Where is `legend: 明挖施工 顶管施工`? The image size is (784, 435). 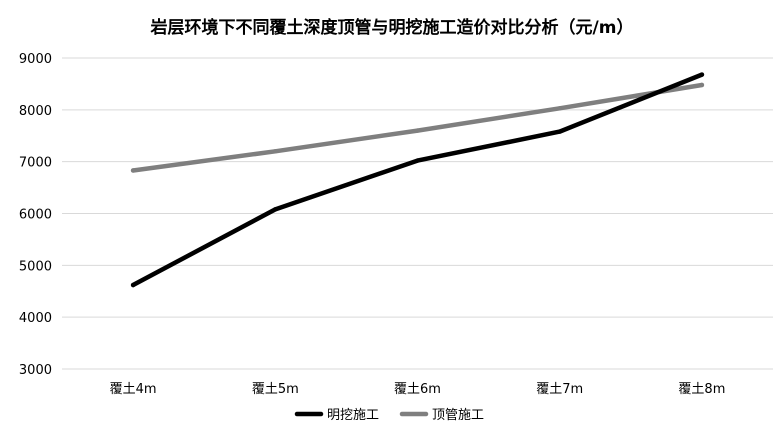 legend: 明挖施工 顶管施工 is located at coordinates (389, 415).